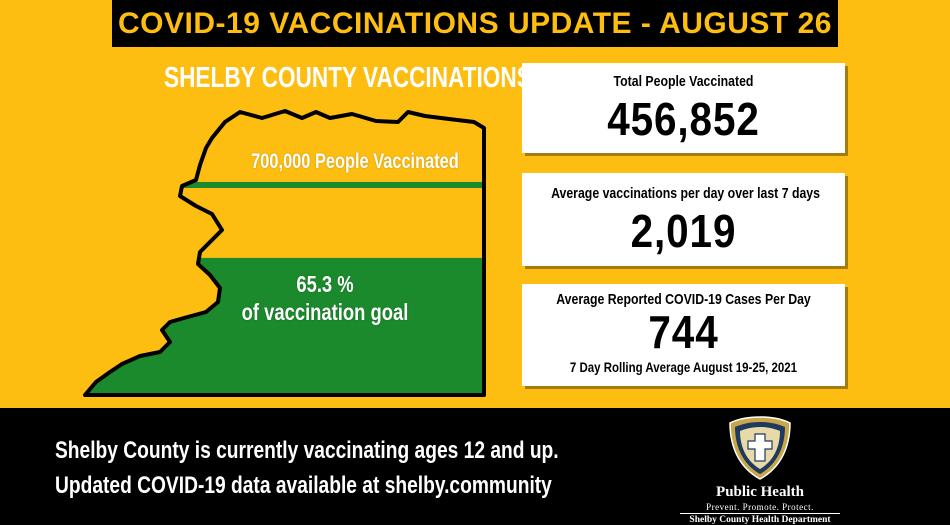 The width and height of the screenshot is (950, 525). I want to click on page-title: COVID-19 VACCINATIONS UPDATE - AUGUST 26, so click(475, 23).